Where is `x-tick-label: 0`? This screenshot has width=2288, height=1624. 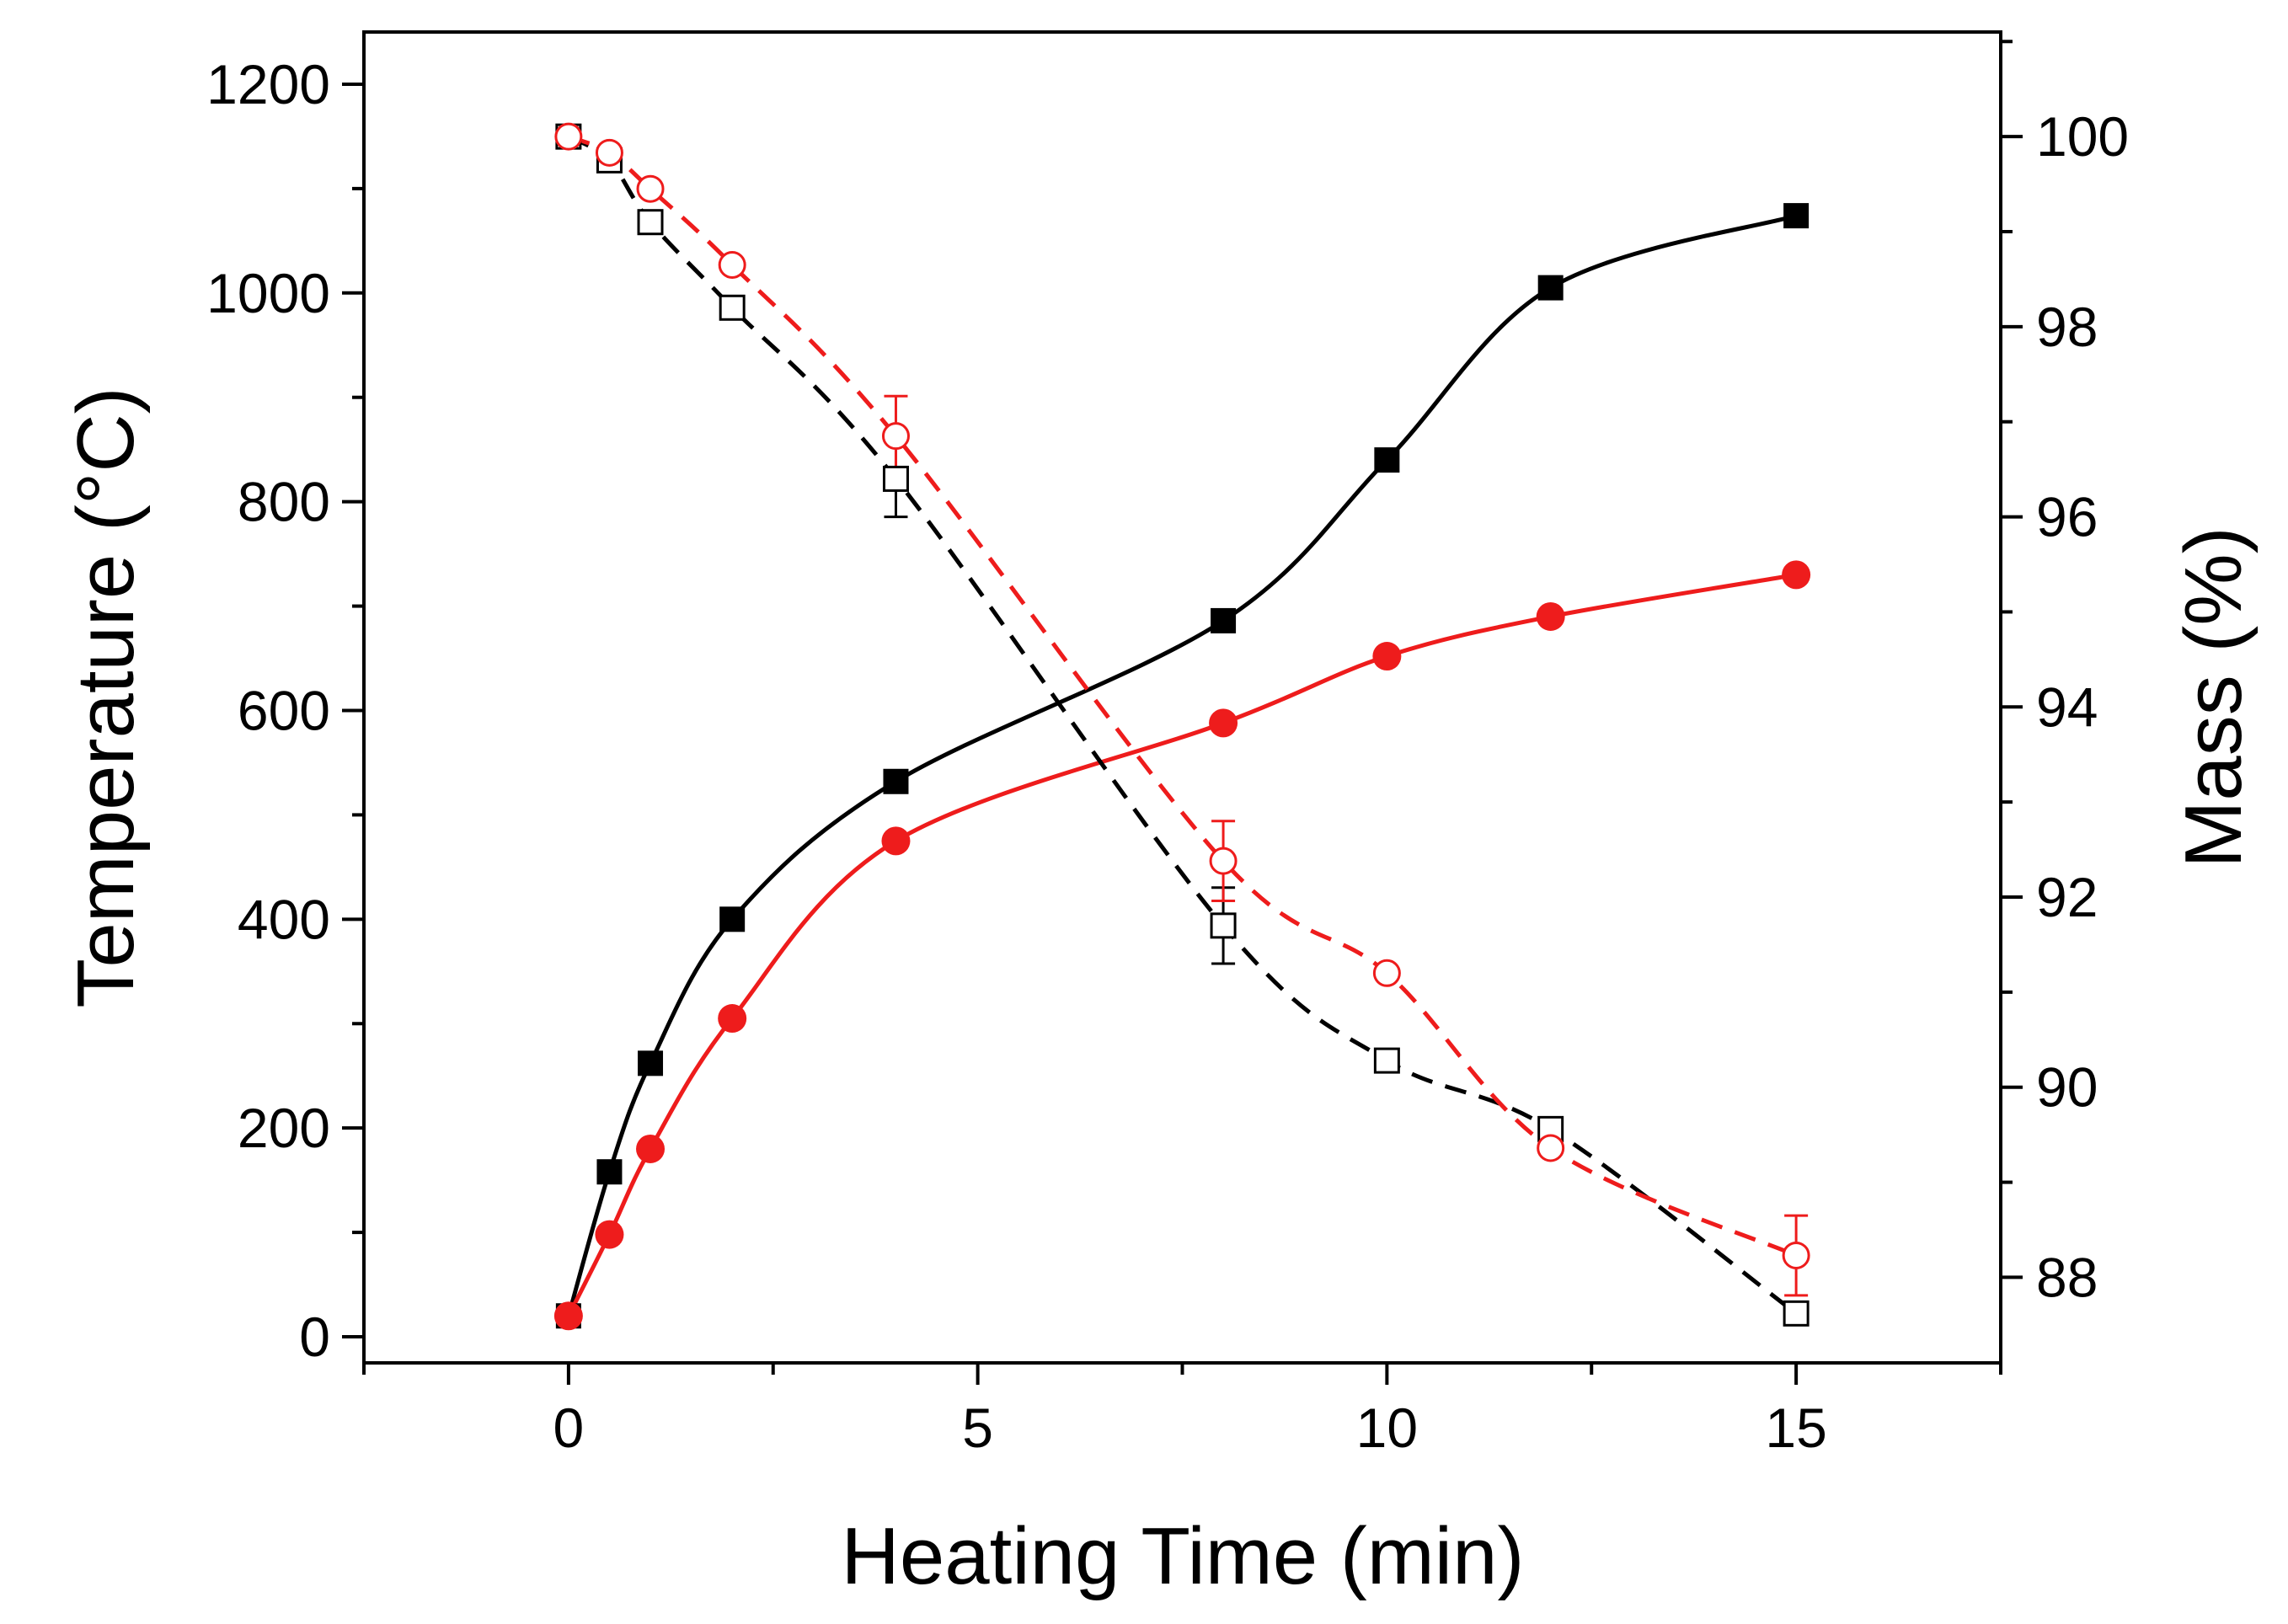 x-tick-label: 0 is located at coordinates (569, 1428).